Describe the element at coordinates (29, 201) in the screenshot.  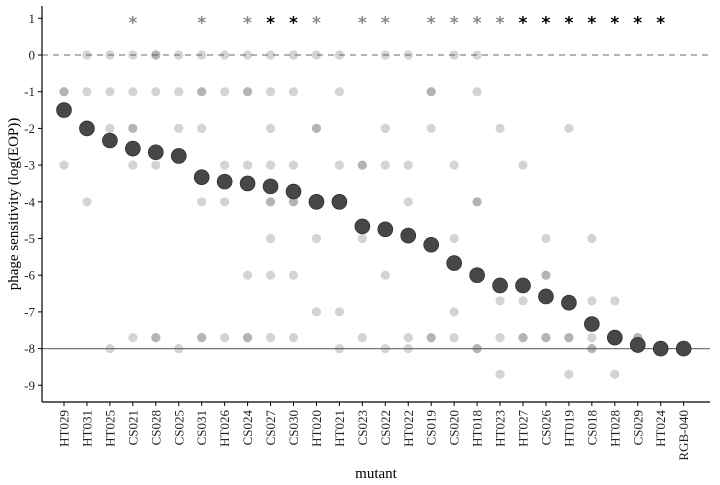
I see `y-tick-label: -4` at that location.